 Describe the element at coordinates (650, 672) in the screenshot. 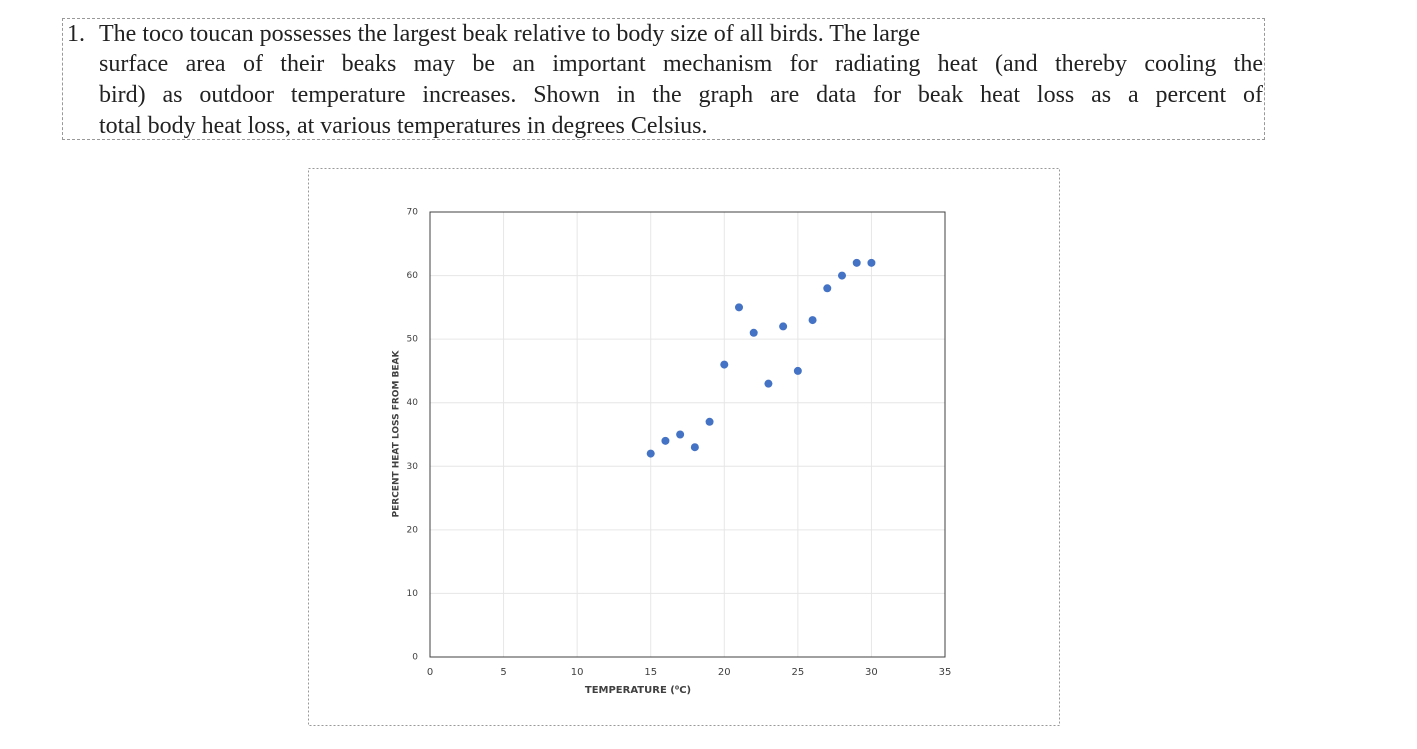

I see `x-tick-label: 15` at that location.